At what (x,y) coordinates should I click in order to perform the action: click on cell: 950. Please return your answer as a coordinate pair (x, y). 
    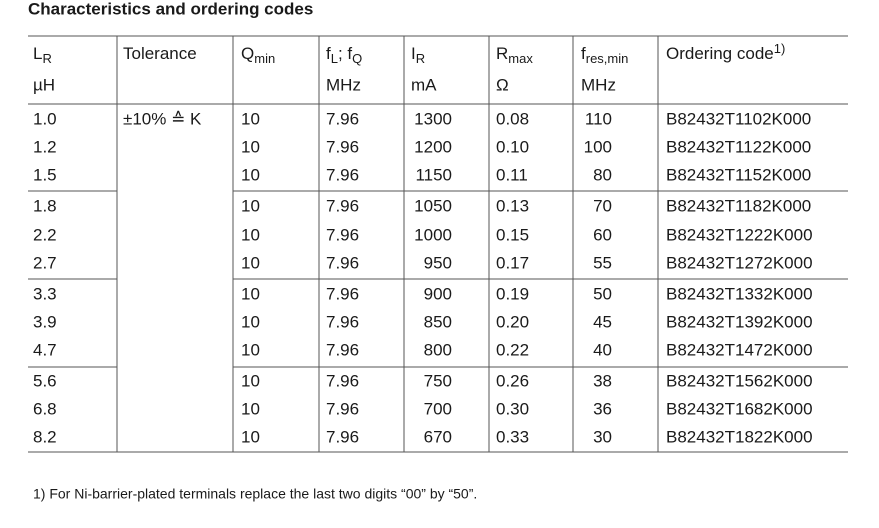
    Looking at the image, I should click on (438, 262).